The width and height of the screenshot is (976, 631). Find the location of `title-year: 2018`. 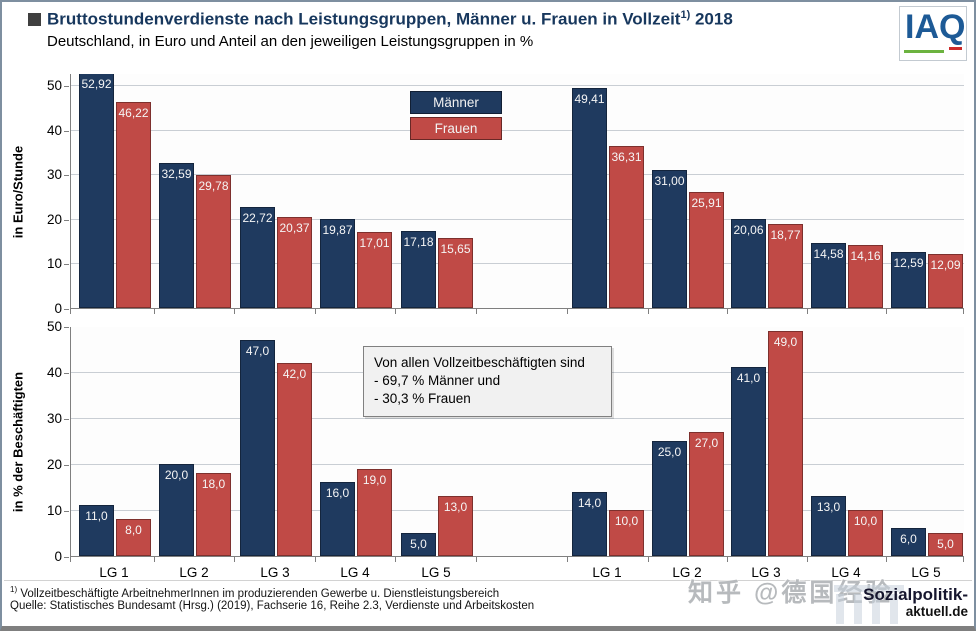

title-year: 2018 is located at coordinates (711, 19).